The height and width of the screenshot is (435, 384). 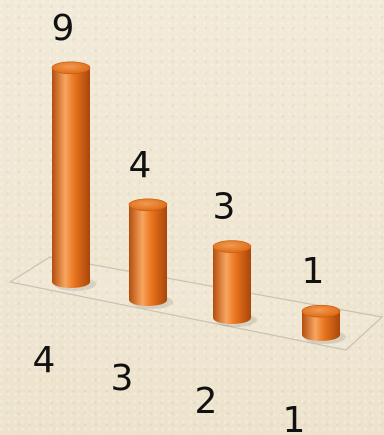 I want to click on data-label: 4, so click(x=140, y=165).